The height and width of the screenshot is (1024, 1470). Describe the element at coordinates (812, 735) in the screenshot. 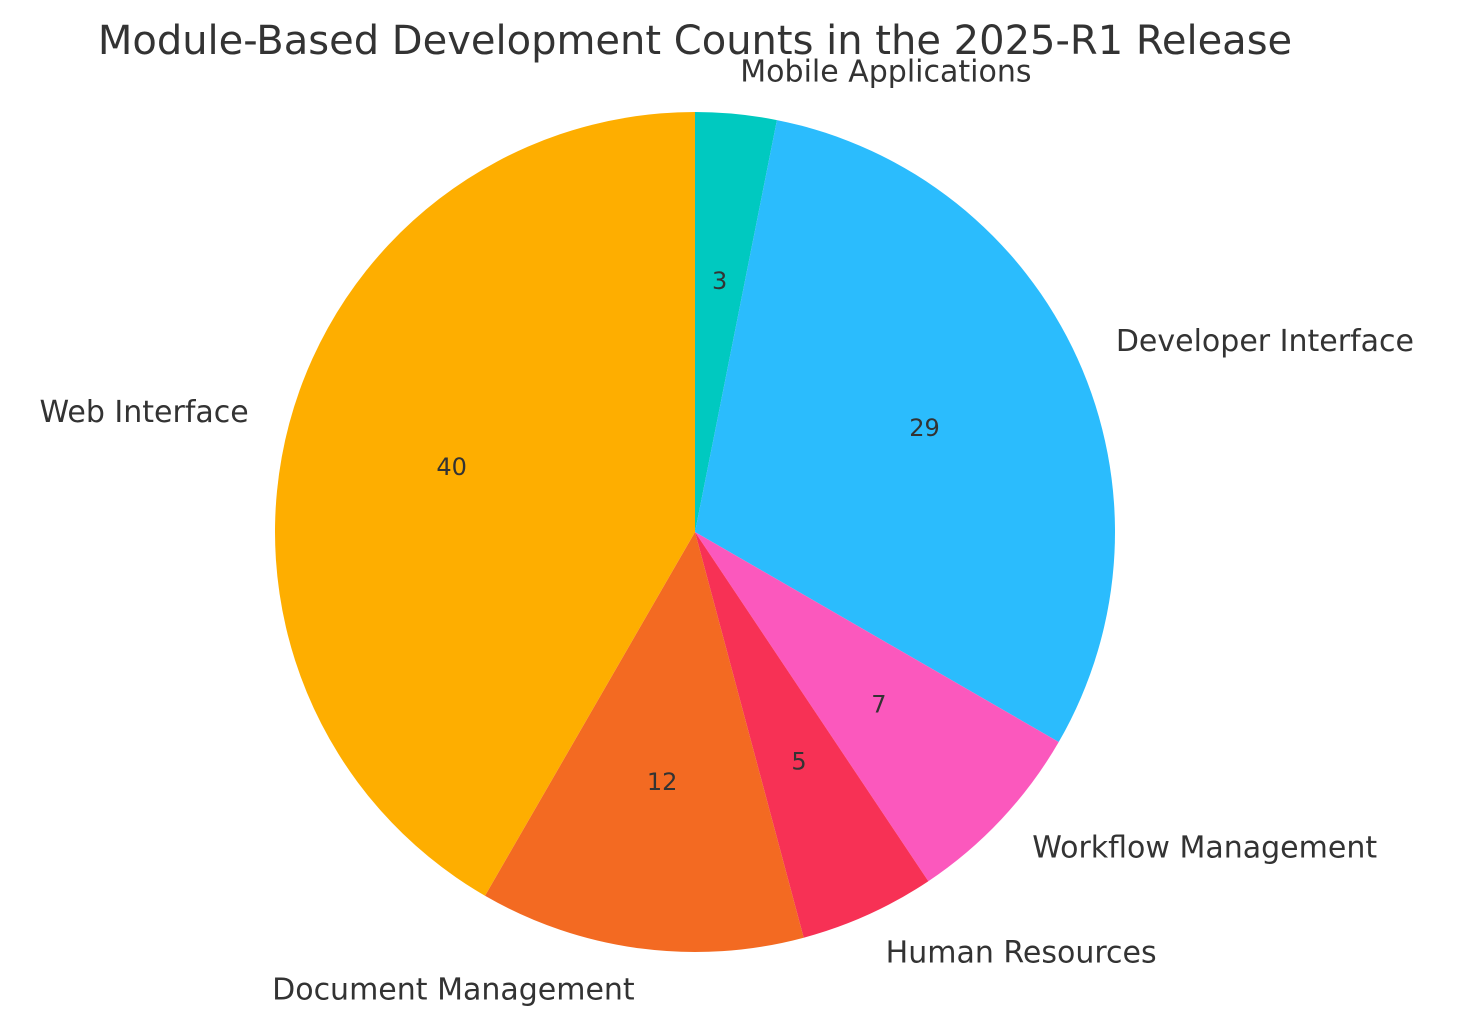

I see `pie-slice-human-resources` at that location.